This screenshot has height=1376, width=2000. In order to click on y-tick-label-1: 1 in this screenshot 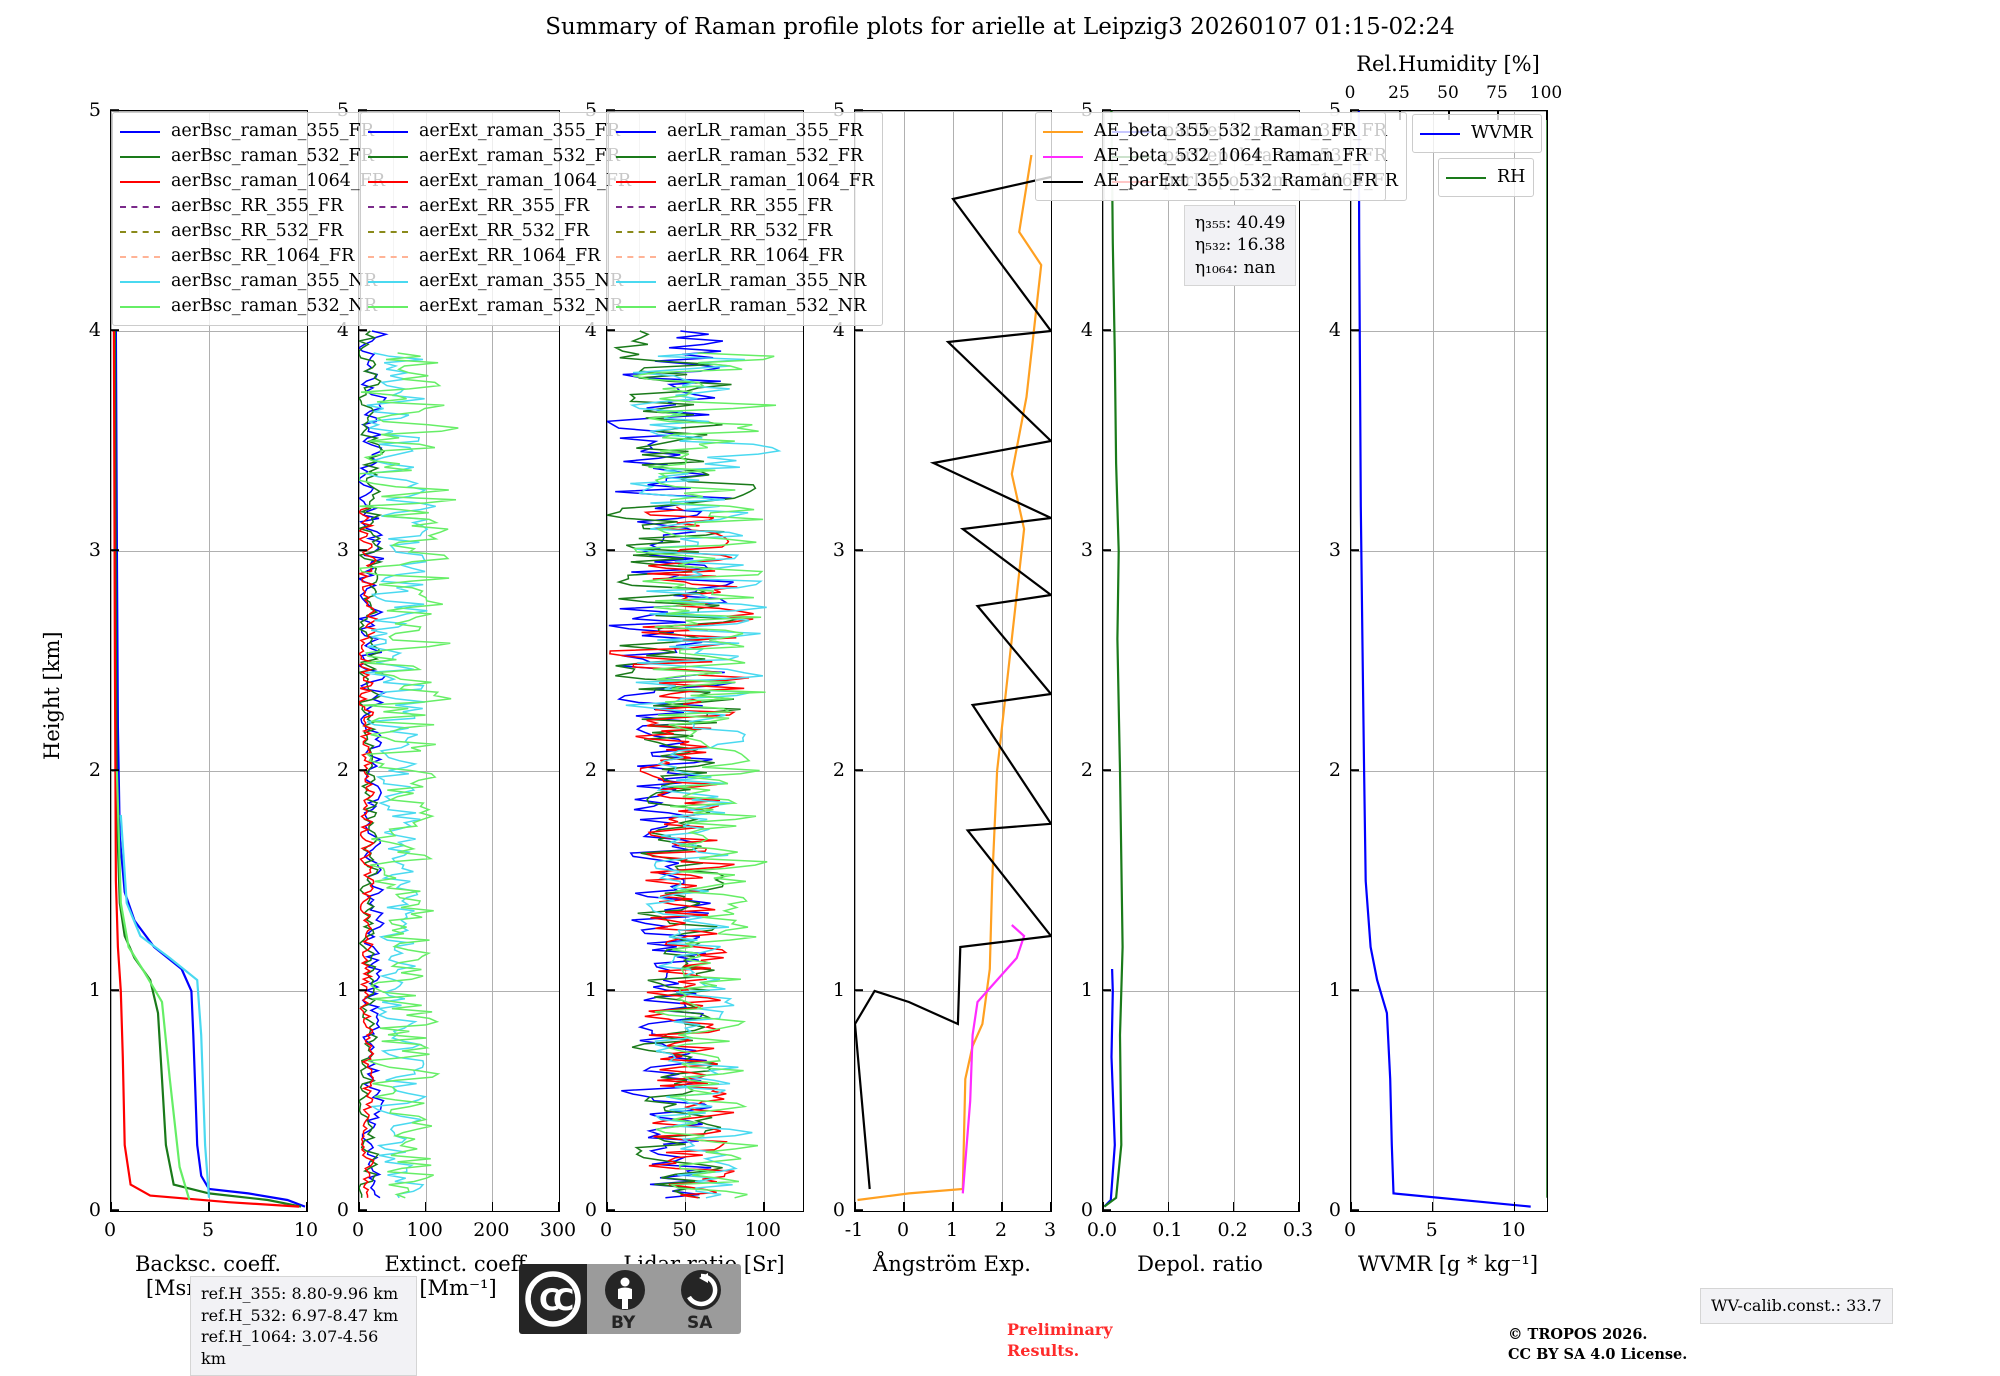, I will do `click(342, 990)`.